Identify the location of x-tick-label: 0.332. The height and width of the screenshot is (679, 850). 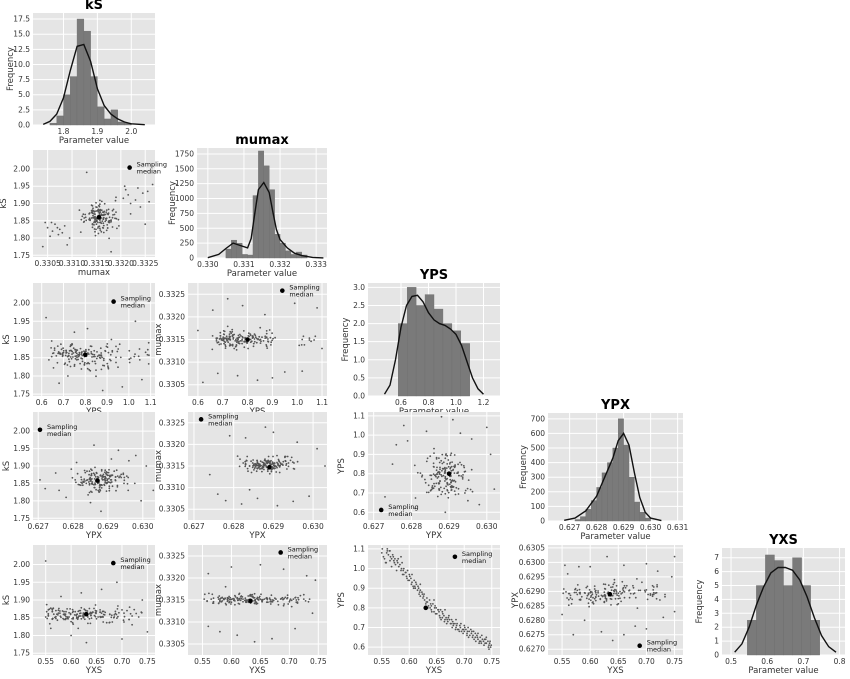
(280, 264).